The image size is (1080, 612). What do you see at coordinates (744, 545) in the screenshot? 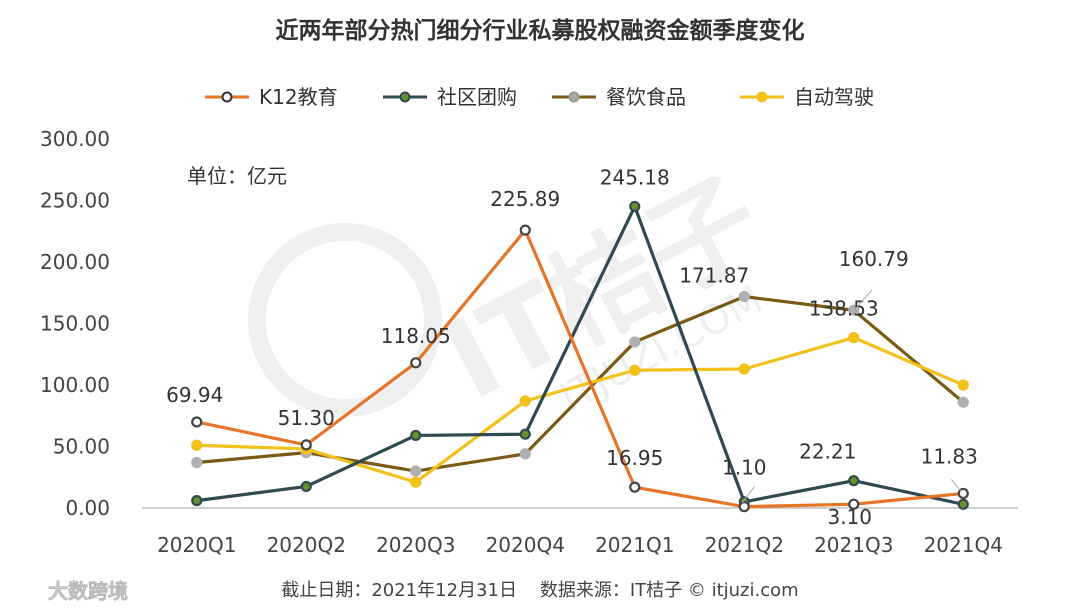
I see `x-tick-label: 2021Q2` at bounding box center [744, 545].